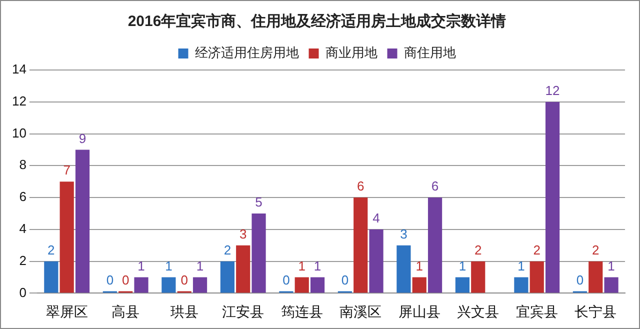 The height and width of the screenshot is (329, 640). I want to click on y-tick-label: 10, so click(19, 132).